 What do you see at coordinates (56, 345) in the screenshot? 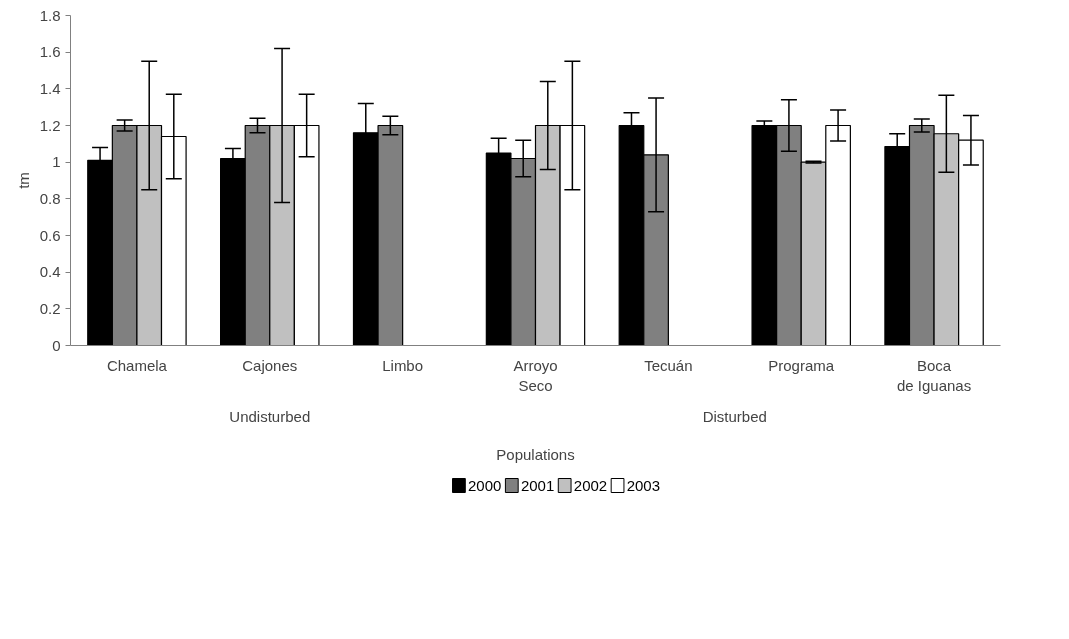
I see `y-tick-label: 0` at bounding box center [56, 345].